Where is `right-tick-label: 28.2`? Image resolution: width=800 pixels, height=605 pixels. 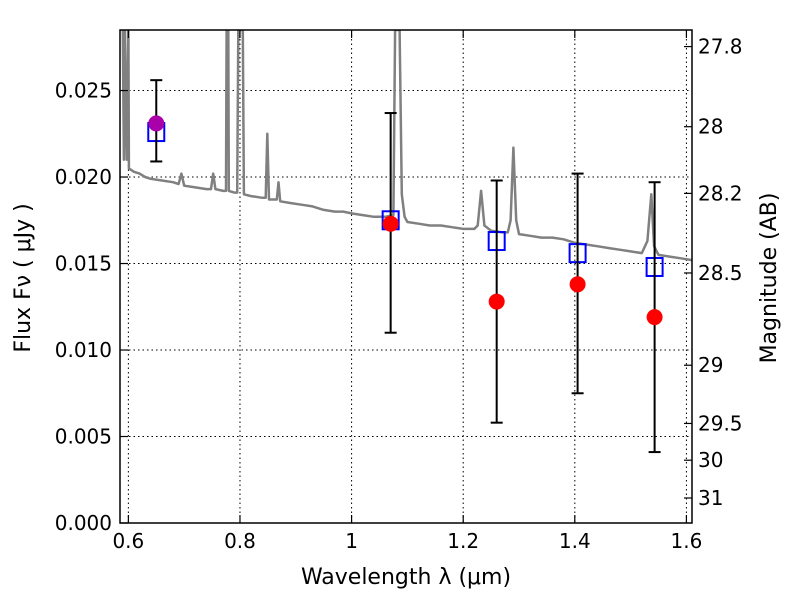
right-tick-label: 28.2 is located at coordinates (720, 193).